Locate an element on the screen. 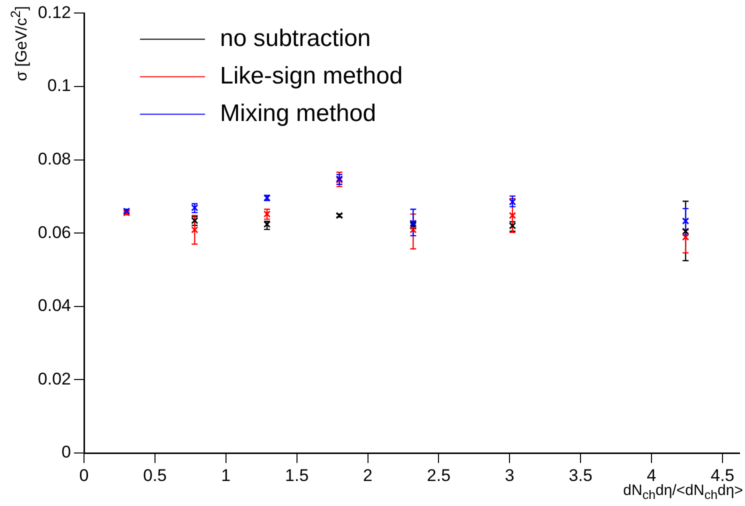  legend-label: Mixing method is located at coordinates (298, 113).